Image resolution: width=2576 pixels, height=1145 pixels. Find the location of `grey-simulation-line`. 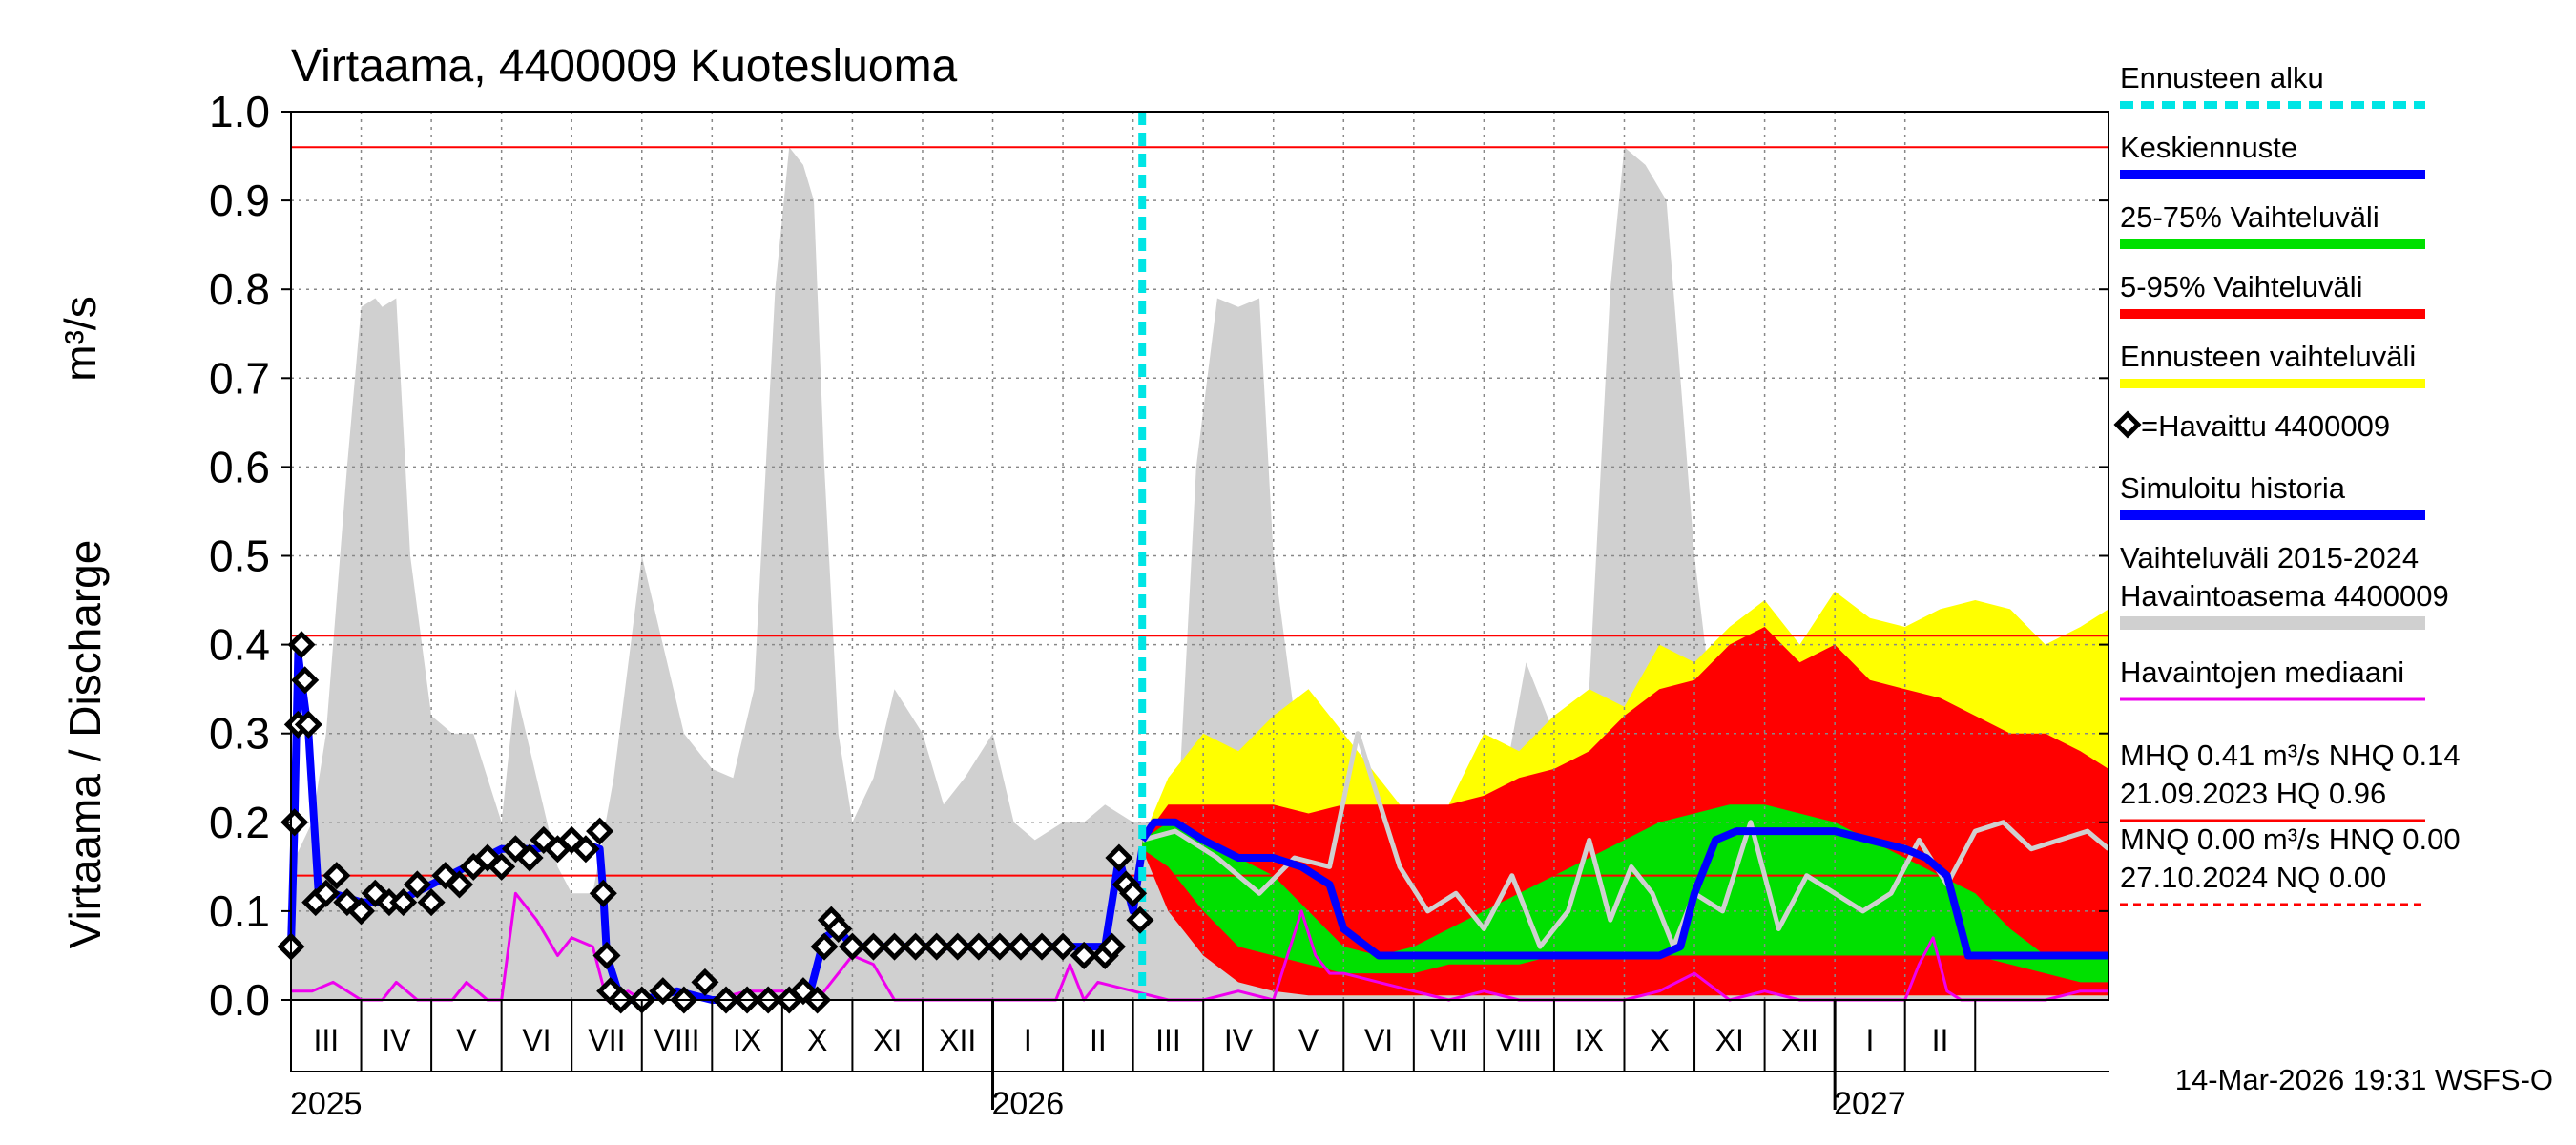

grey-simulation-line is located at coordinates (1625, 840).